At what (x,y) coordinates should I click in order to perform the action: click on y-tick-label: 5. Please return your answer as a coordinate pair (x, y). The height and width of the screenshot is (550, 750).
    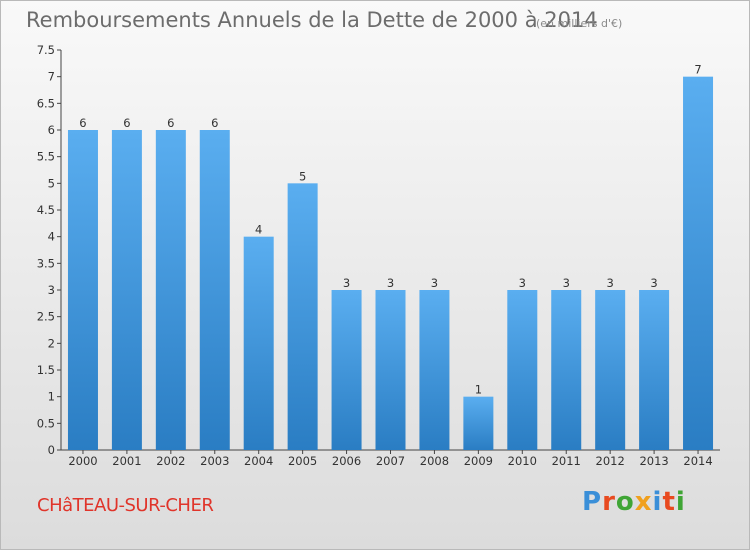
    Looking at the image, I should click on (51, 183).